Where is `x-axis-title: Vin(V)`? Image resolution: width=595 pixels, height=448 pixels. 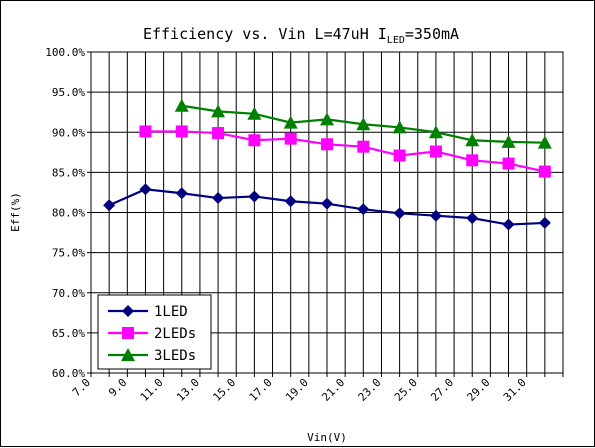 x-axis-title: Vin(V) is located at coordinates (327, 437).